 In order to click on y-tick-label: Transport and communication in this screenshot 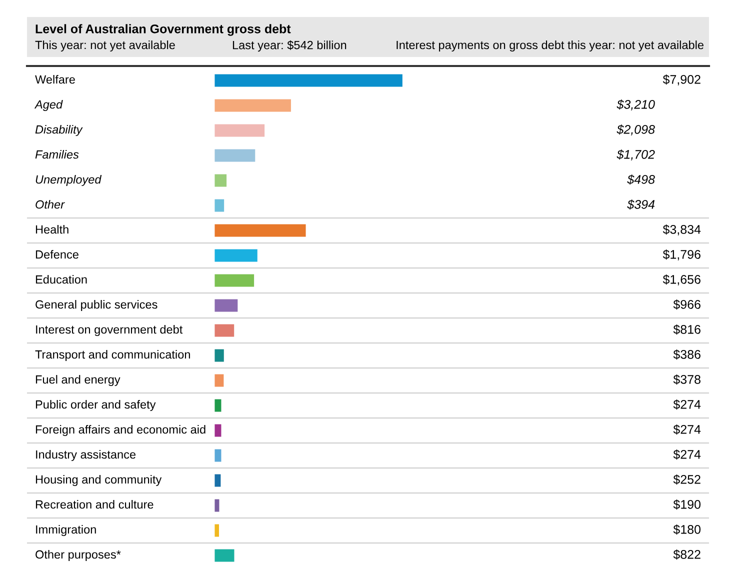, I will do `click(112, 356)`.